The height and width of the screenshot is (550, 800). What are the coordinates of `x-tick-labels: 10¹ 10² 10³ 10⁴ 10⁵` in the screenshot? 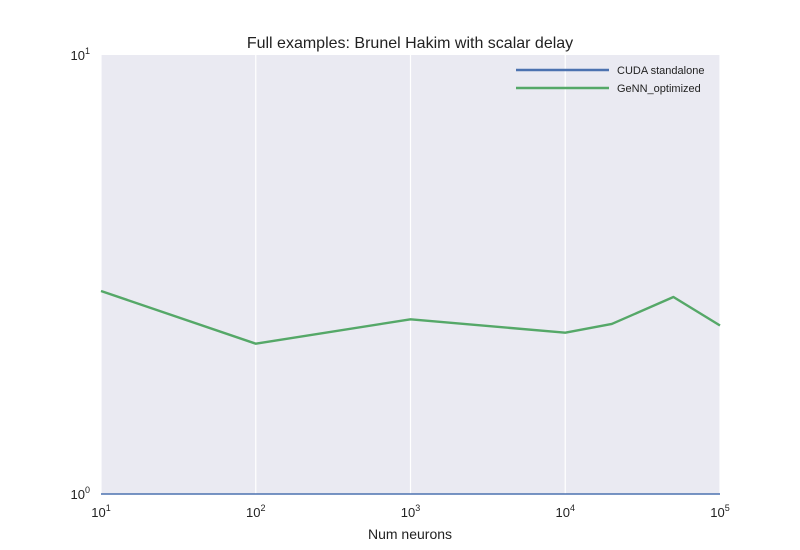 It's located at (410, 511).